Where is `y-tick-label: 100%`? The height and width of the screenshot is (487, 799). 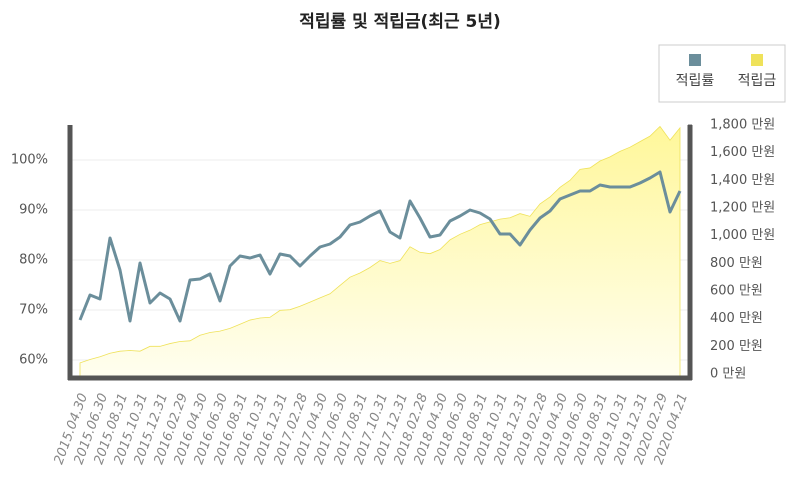 y-tick-label: 100% is located at coordinates (29, 160).